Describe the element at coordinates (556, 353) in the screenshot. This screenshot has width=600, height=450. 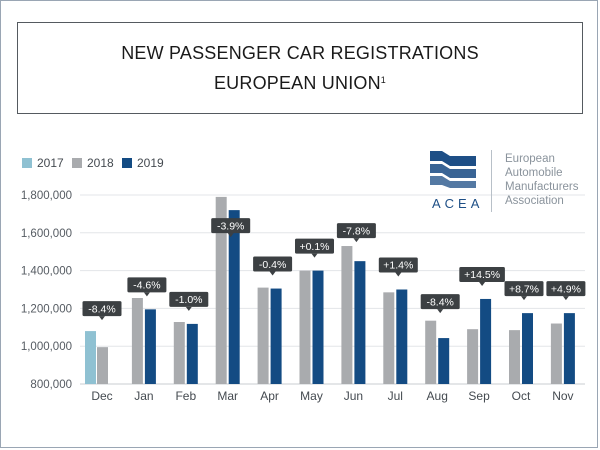
I see `bar-2018-Nov` at that location.